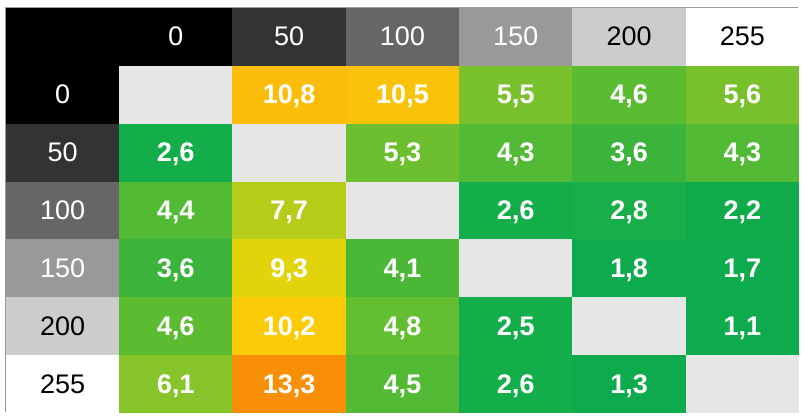 This screenshot has height=419, width=805. Describe the element at coordinates (742, 210) in the screenshot. I see `heatmap-cell: 2,2` at that location.